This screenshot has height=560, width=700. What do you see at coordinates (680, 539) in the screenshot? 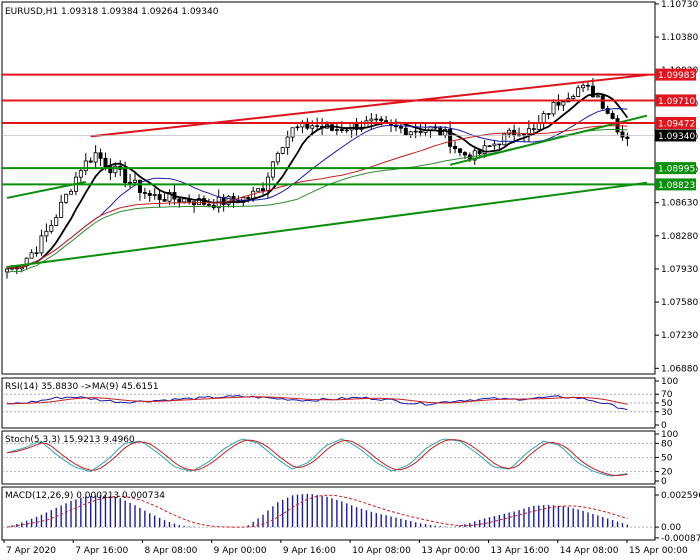
I see `macd-tick-label: -0.000872` at bounding box center [680, 539].